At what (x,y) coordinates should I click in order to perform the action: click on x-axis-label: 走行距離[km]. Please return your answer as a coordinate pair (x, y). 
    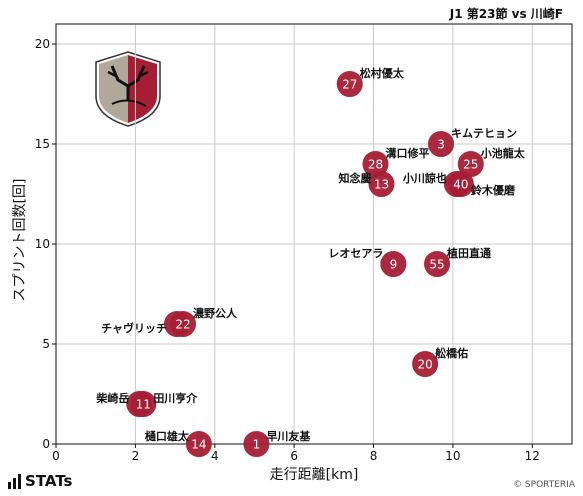
    Looking at the image, I should click on (314, 474).